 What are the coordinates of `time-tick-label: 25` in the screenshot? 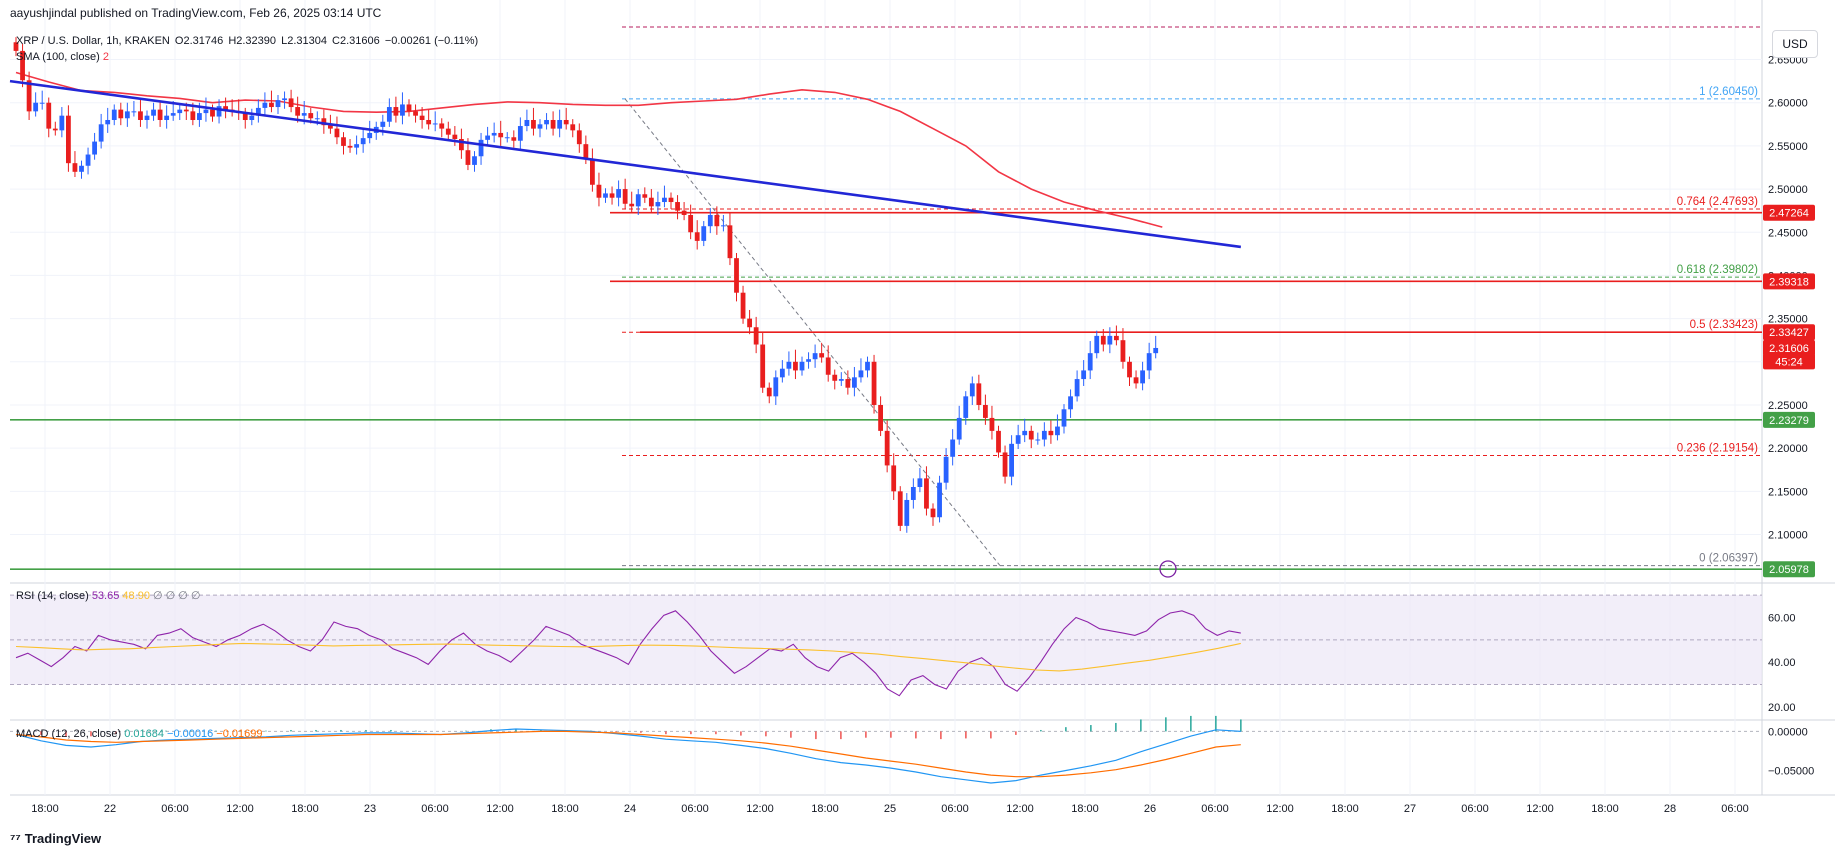 It's located at (890, 809).